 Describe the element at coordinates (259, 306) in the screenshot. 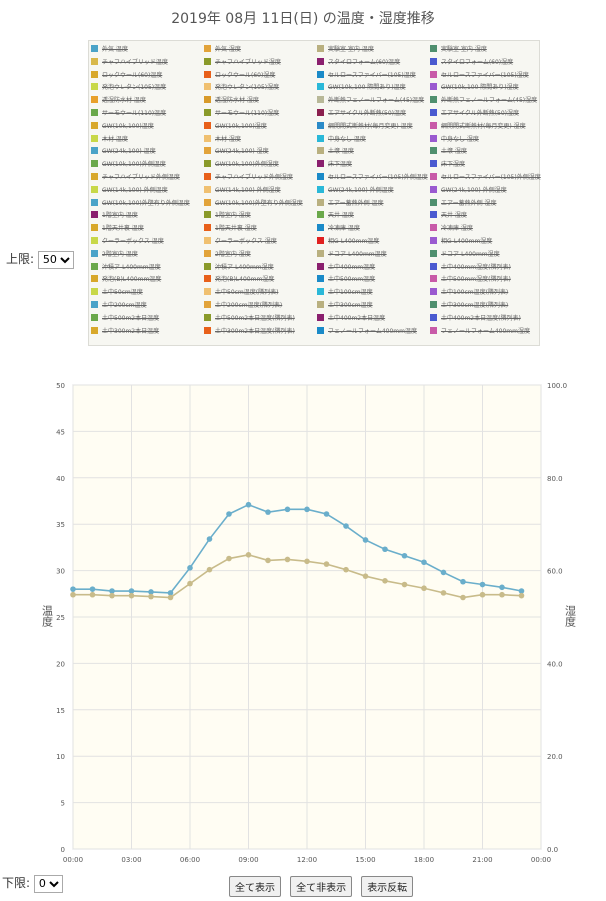

I see `legend-item: 土中200cm温度(隣列表)` at that location.